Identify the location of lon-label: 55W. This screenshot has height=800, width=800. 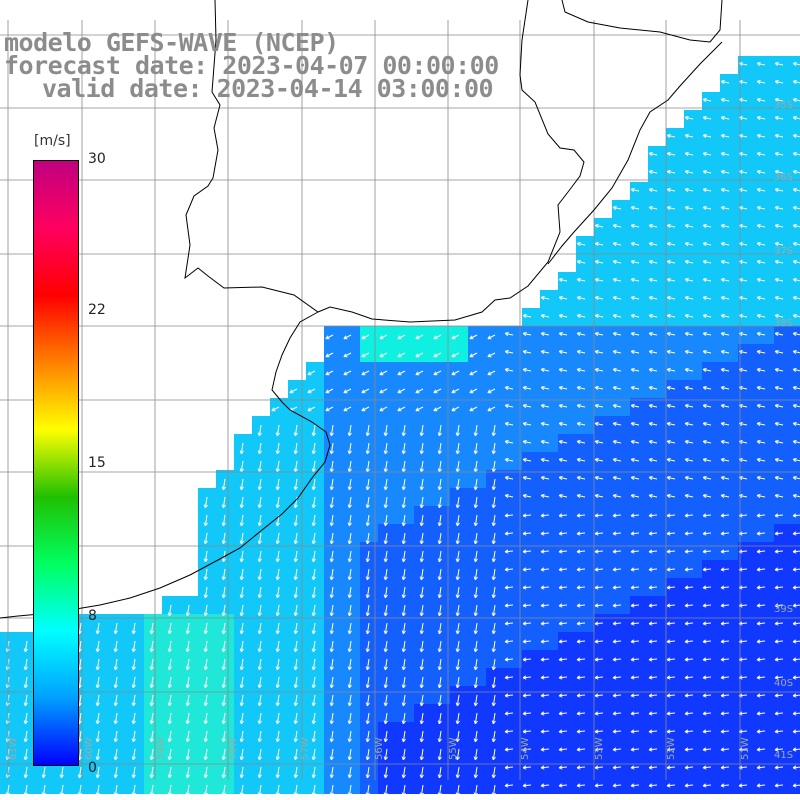
(453, 748).